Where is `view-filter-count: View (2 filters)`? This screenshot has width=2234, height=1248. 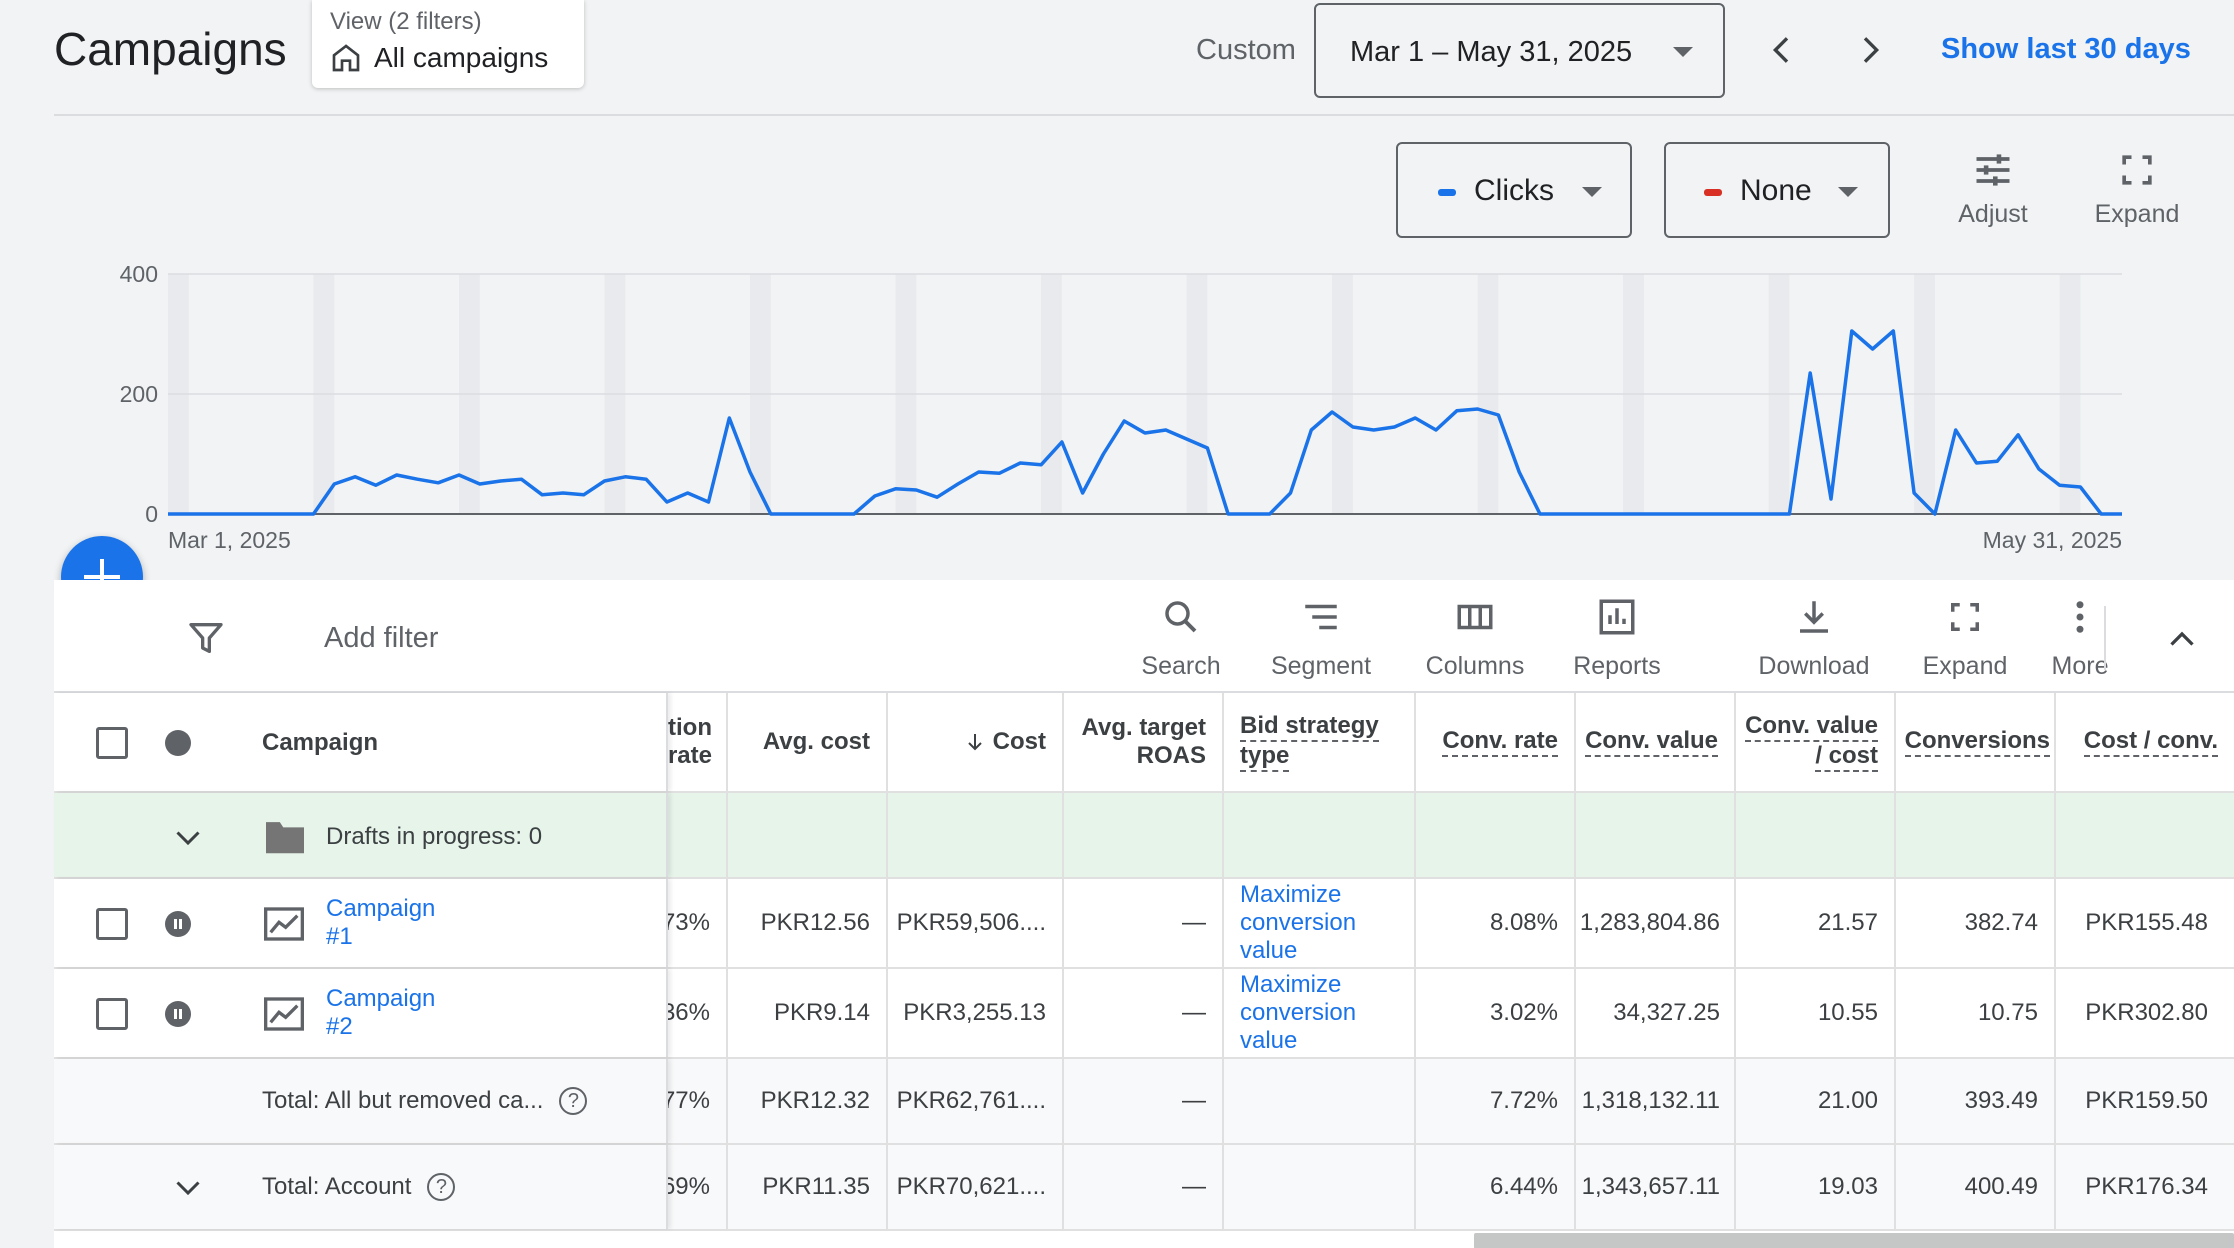
view-filter-count: View (2 filters) is located at coordinates (406, 21).